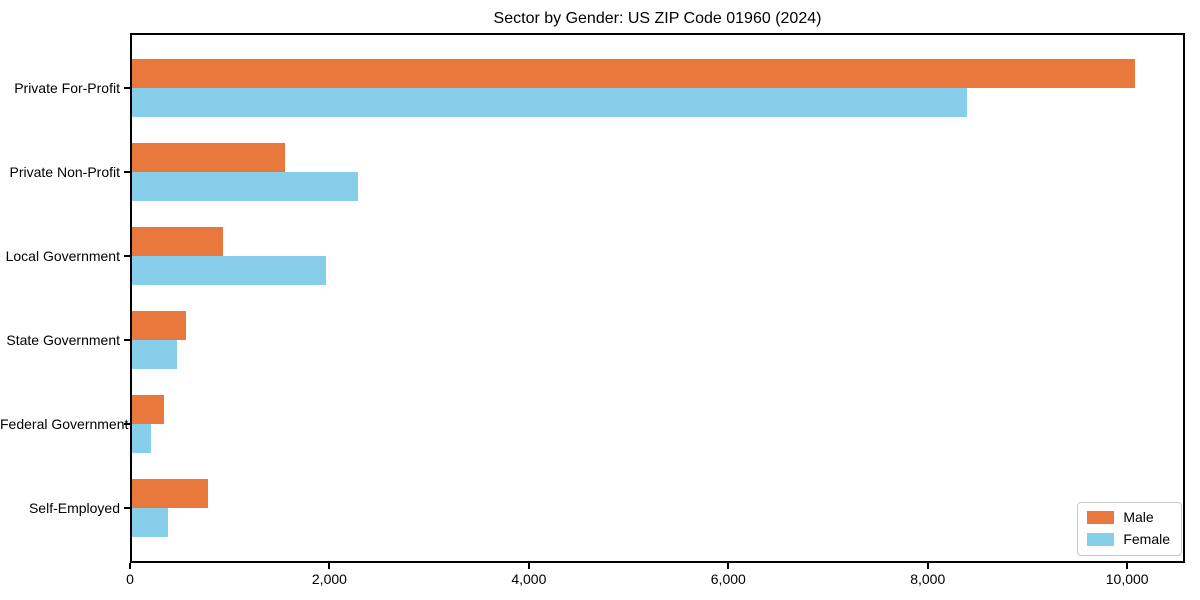 The height and width of the screenshot is (600, 1200). What do you see at coordinates (127, 508) in the screenshot?
I see `y-tick-mark-self-employed` at bounding box center [127, 508].